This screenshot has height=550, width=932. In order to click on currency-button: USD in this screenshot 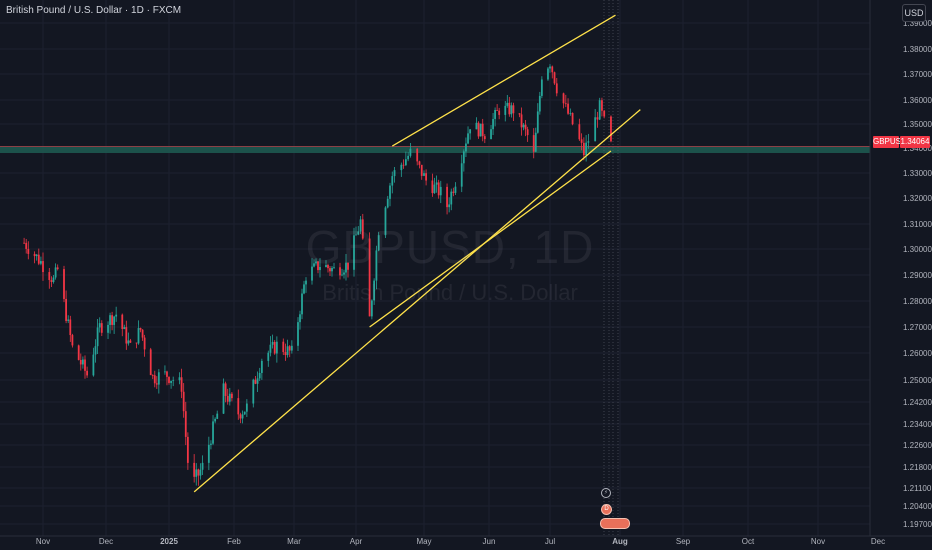, I will do `click(914, 13)`.